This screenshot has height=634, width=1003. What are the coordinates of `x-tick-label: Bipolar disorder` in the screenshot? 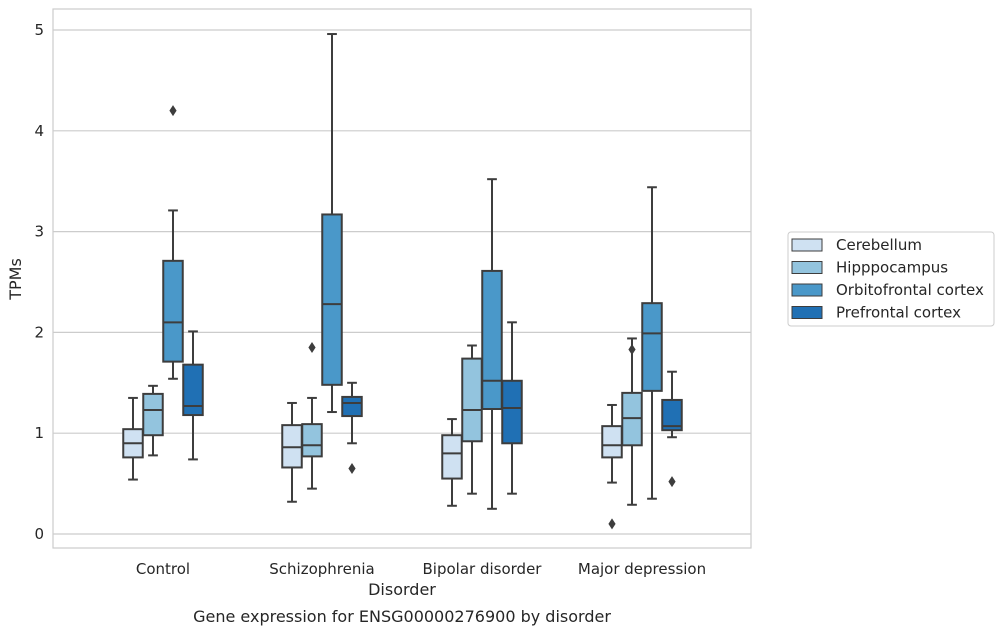 It's located at (483, 569).